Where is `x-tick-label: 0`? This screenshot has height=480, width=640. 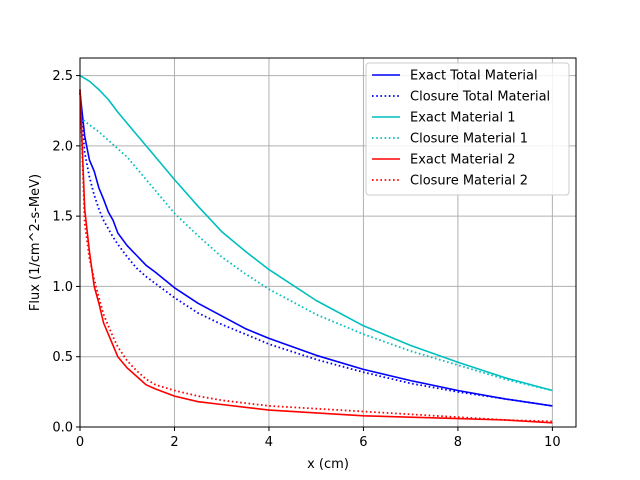 x-tick-label: 0 is located at coordinates (80, 442).